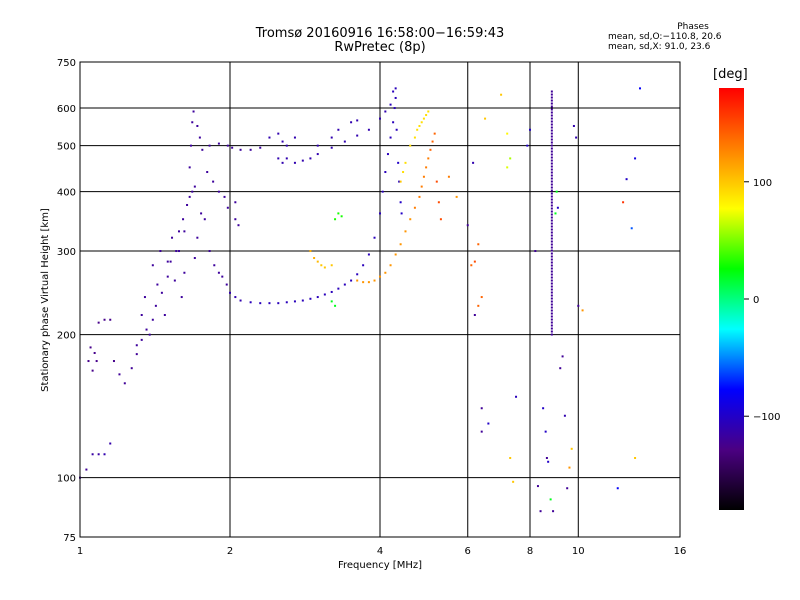 The height and width of the screenshot is (600, 800). Describe the element at coordinates (66, 63) in the screenshot. I see `y-tick-label: 750` at that location.